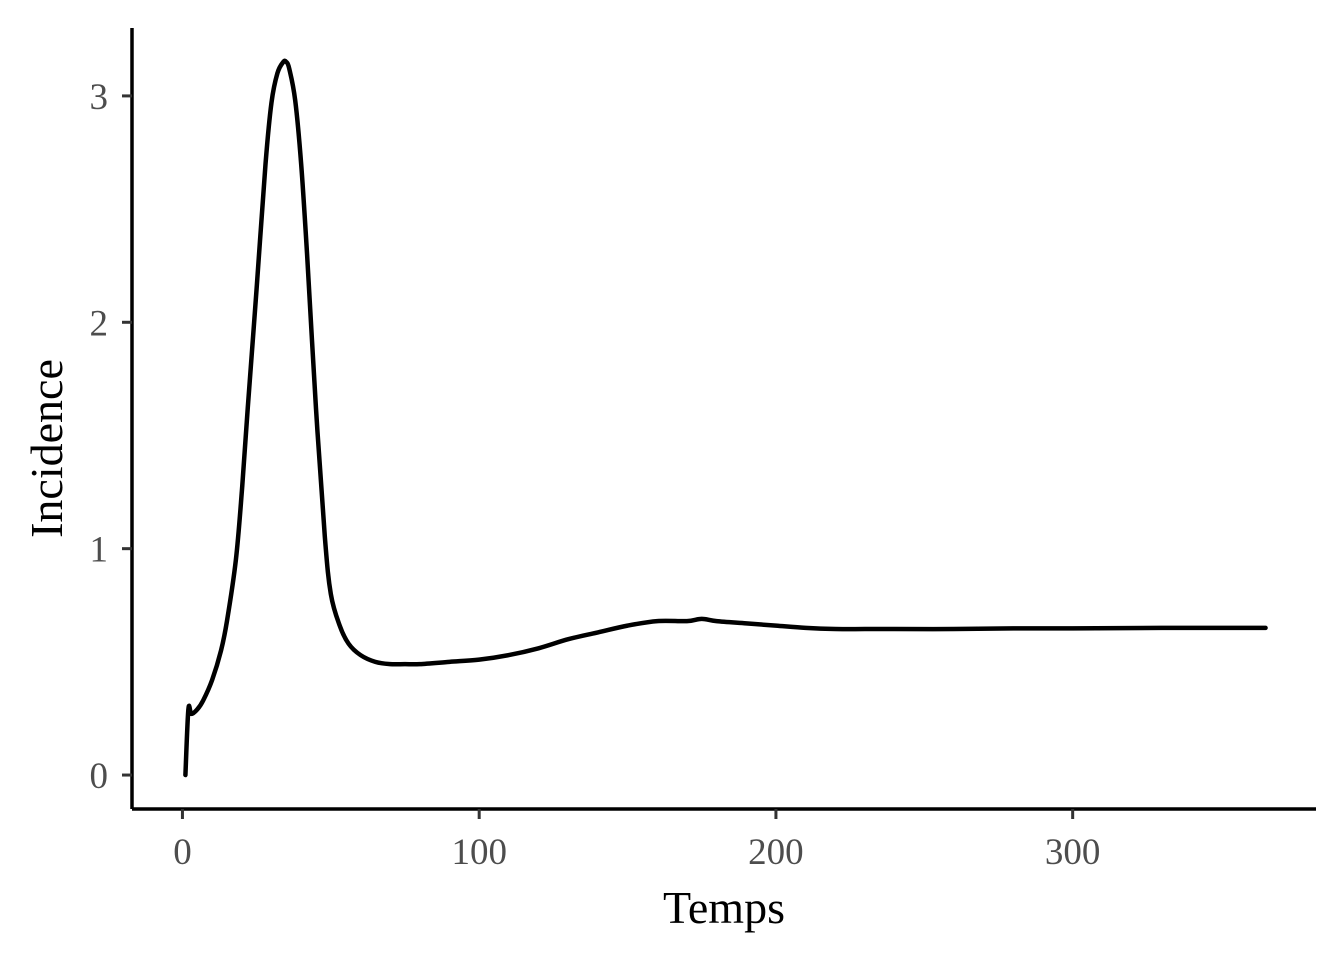 This screenshot has width=1344, height=960. Describe the element at coordinates (111, 437) in the screenshot. I see `y-axis-ticks: 0 1 2 3` at that location.